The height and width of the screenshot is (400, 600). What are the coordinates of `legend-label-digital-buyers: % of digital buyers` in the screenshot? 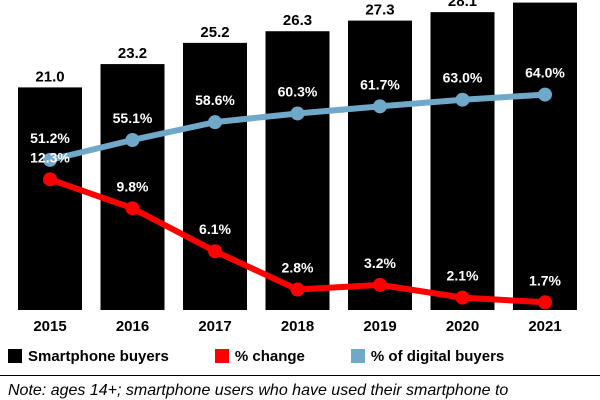 It's located at (437, 356).